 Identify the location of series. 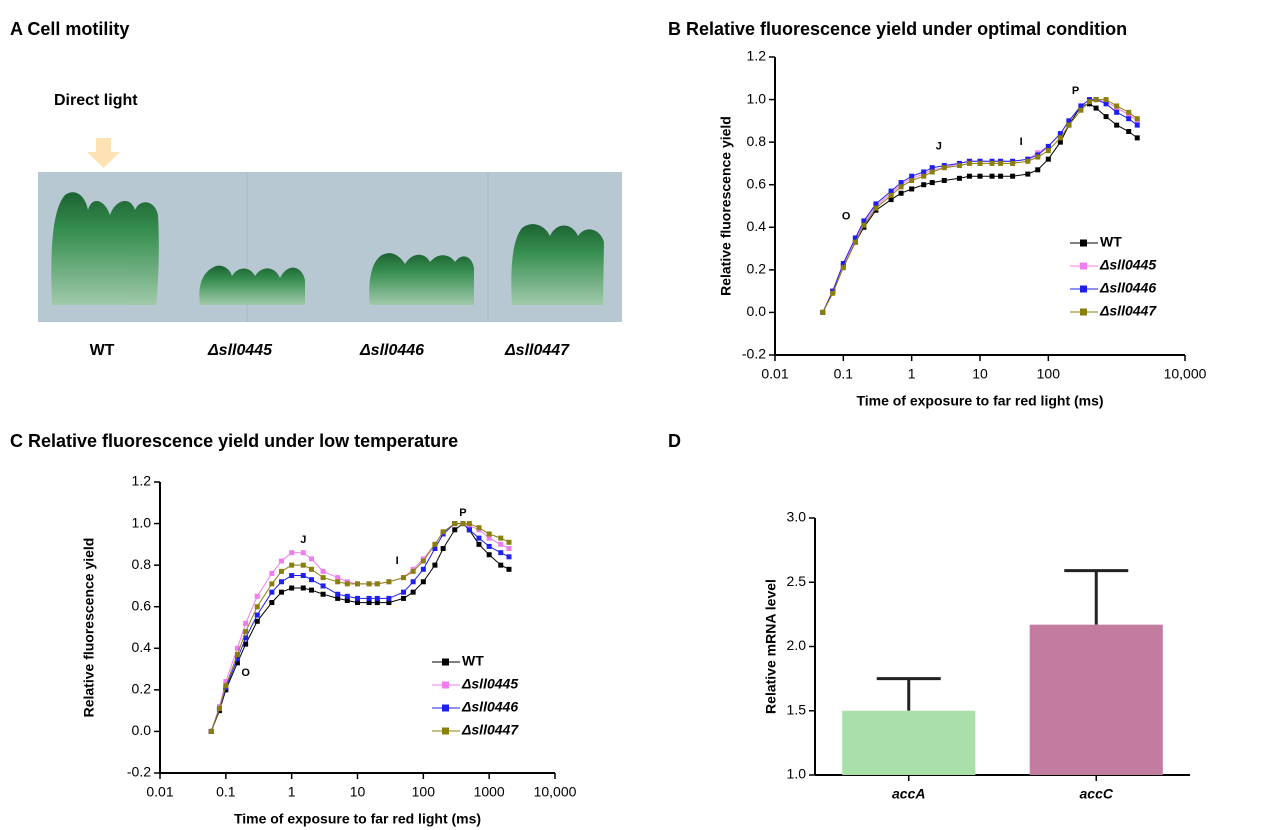
(980, 206).